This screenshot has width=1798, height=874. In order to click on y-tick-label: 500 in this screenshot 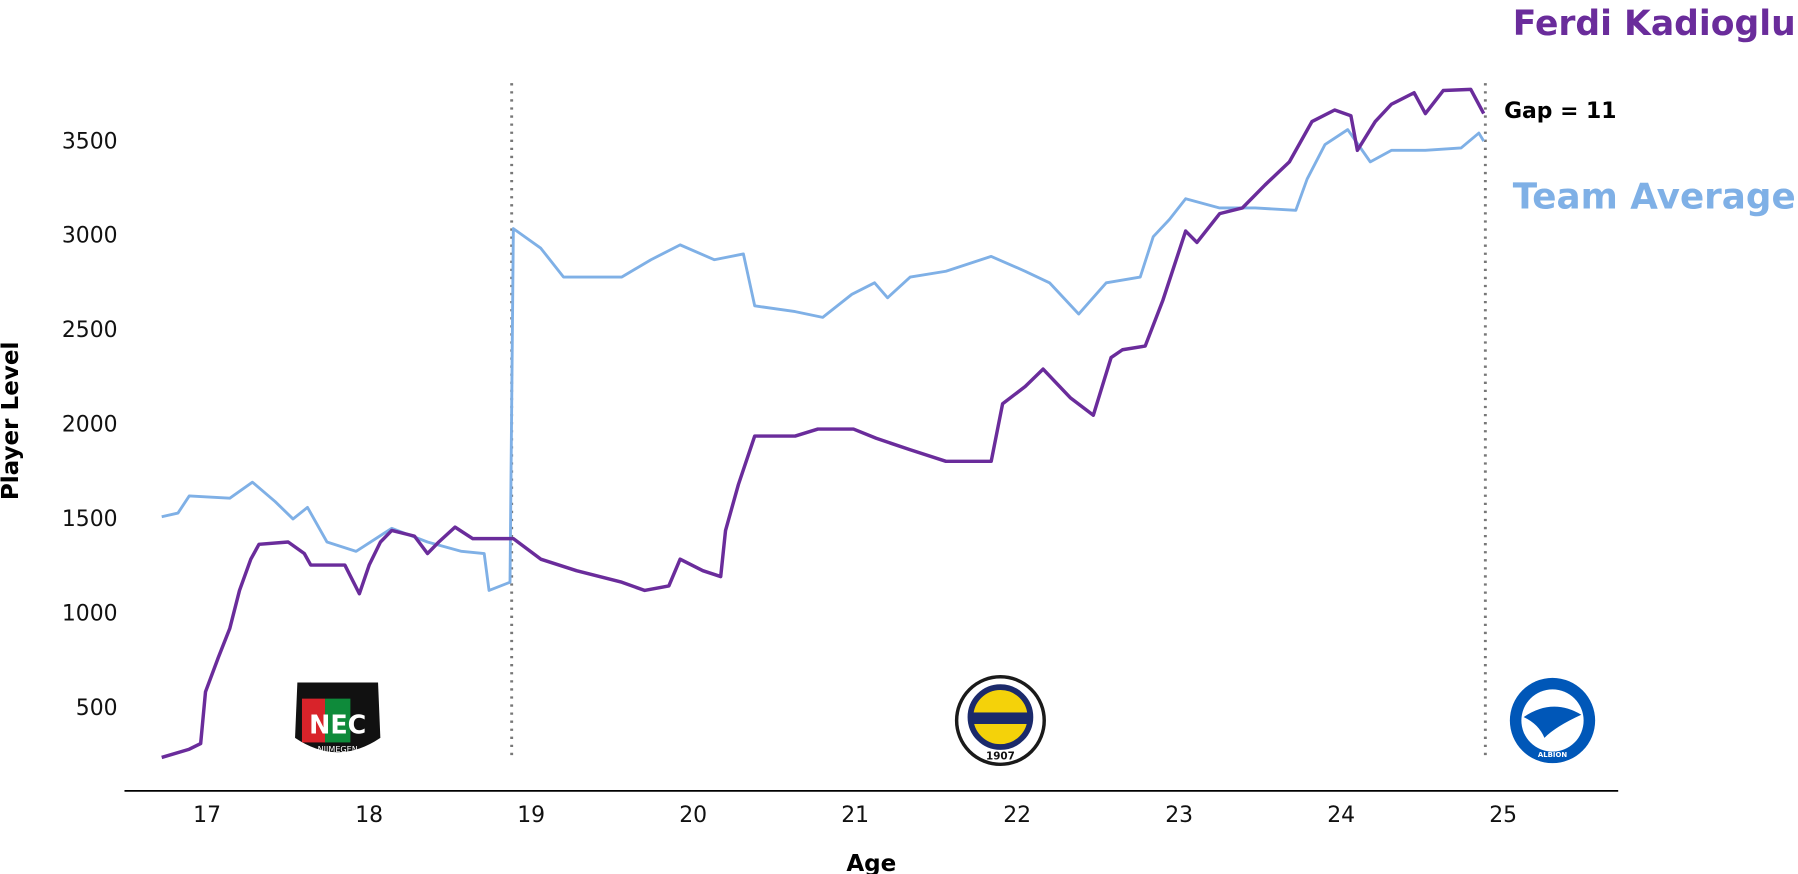, I will do `click(97, 708)`.